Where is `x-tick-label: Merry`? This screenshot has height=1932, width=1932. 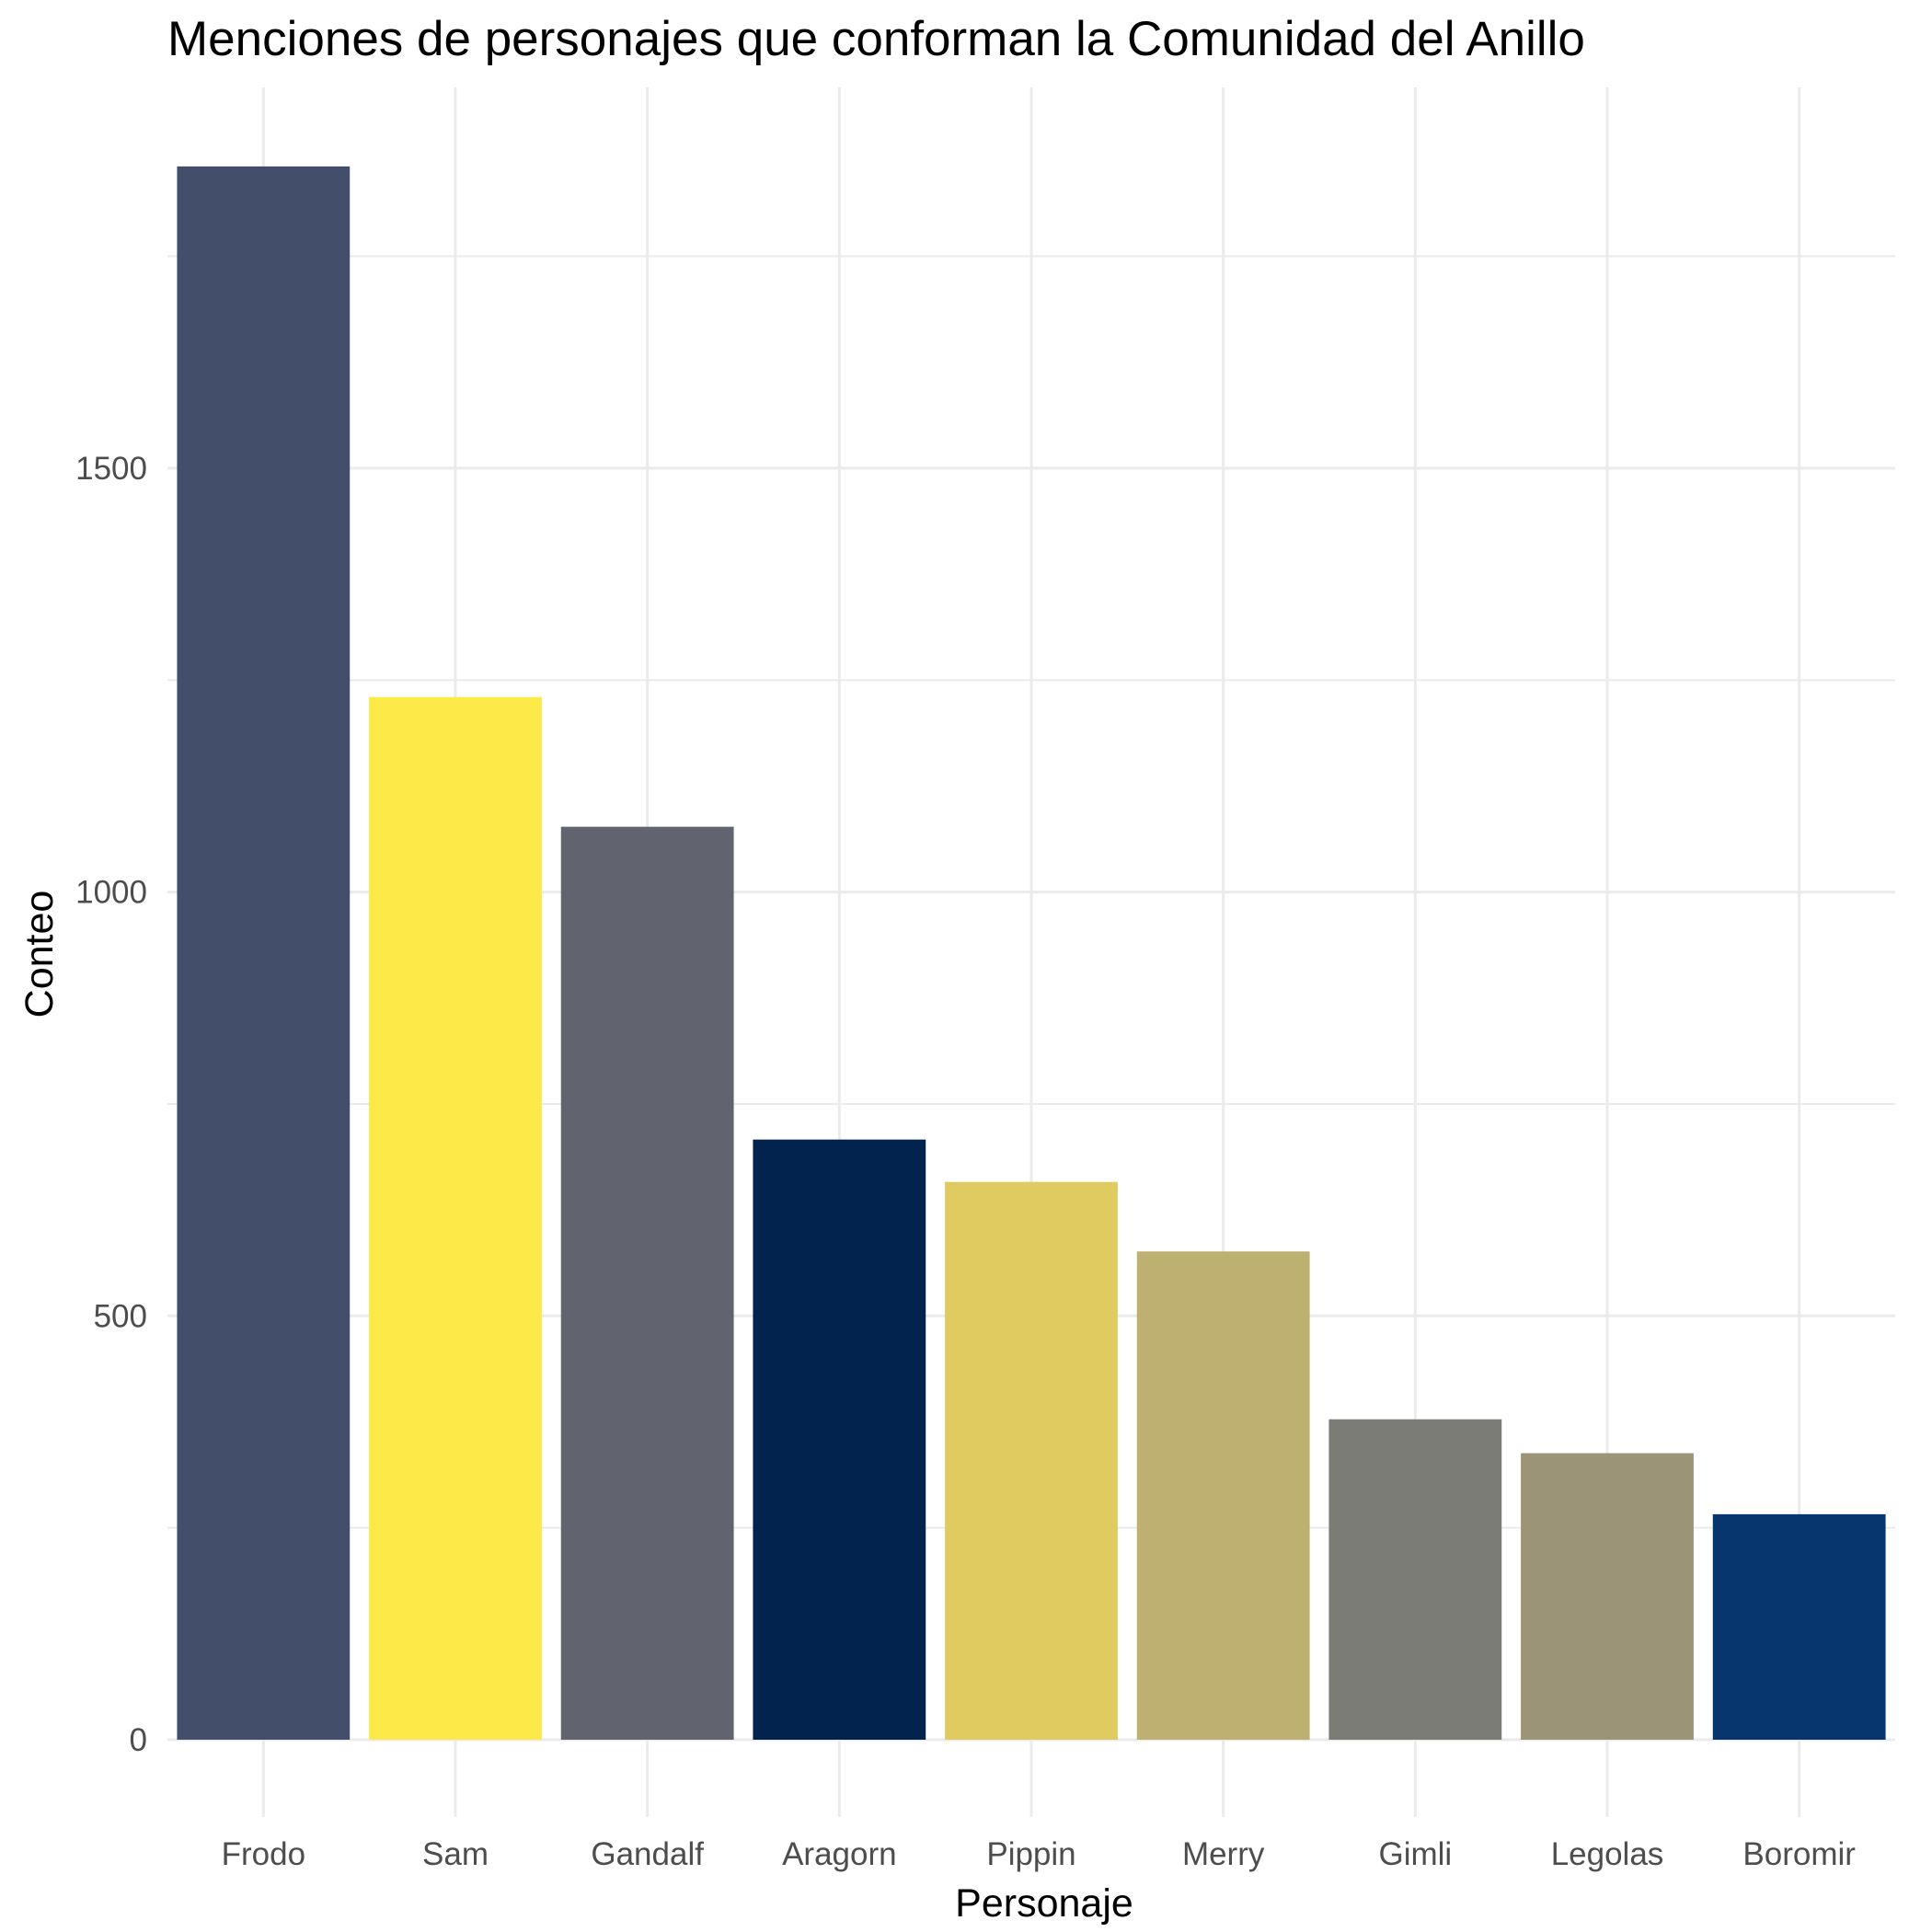 x-tick-label: Merry is located at coordinates (1223, 1854).